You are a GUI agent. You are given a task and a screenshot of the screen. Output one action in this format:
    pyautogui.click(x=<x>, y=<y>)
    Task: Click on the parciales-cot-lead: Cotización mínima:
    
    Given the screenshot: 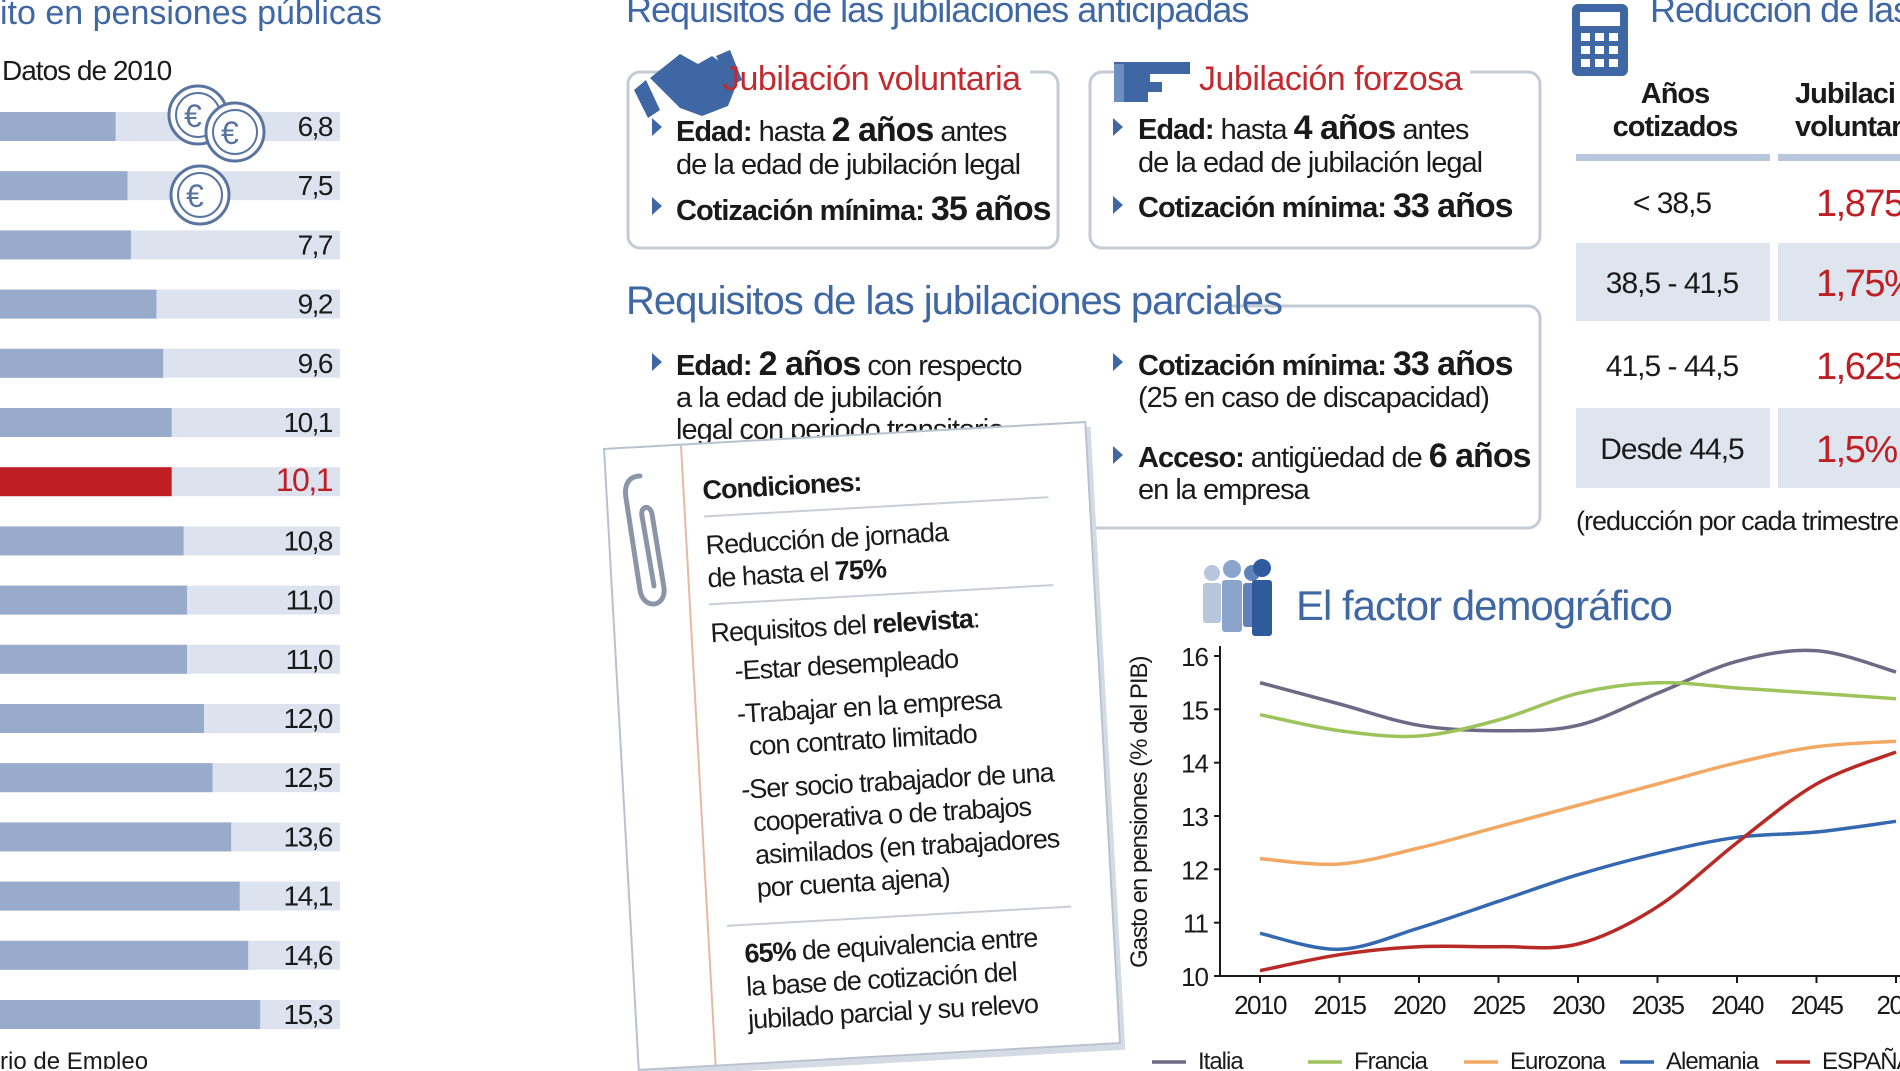 What is the action you would take?
    pyautogui.click(x=1262, y=366)
    